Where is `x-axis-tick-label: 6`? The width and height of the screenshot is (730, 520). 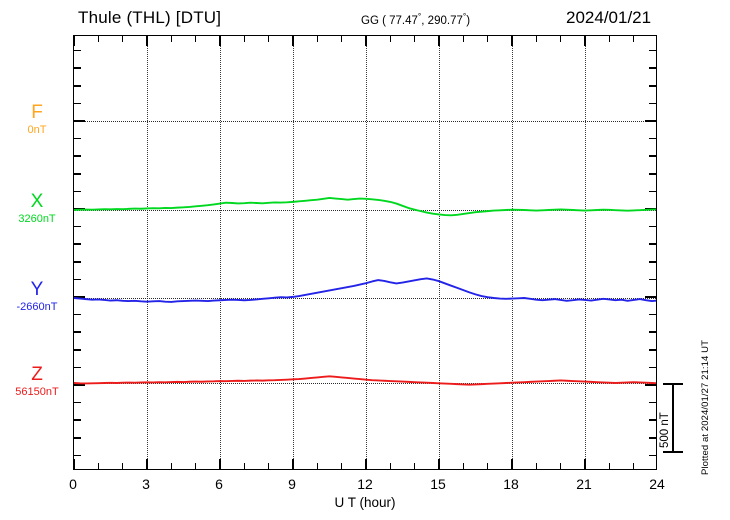
x-axis-tick-label: 6 is located at coordinates (219, 484).